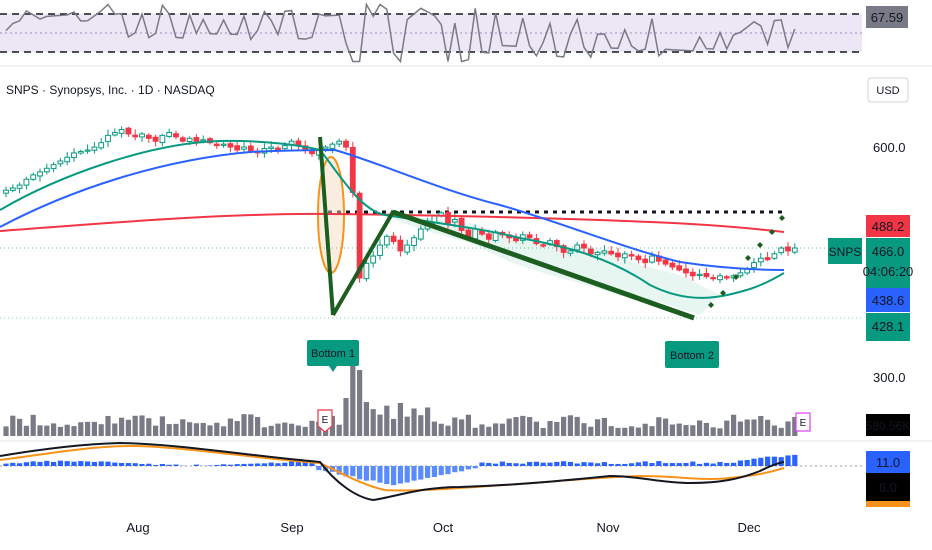  Describe the element at coordinates (803, 422) in the screenshot. I see `earnings-marker-dec: E` at that location.